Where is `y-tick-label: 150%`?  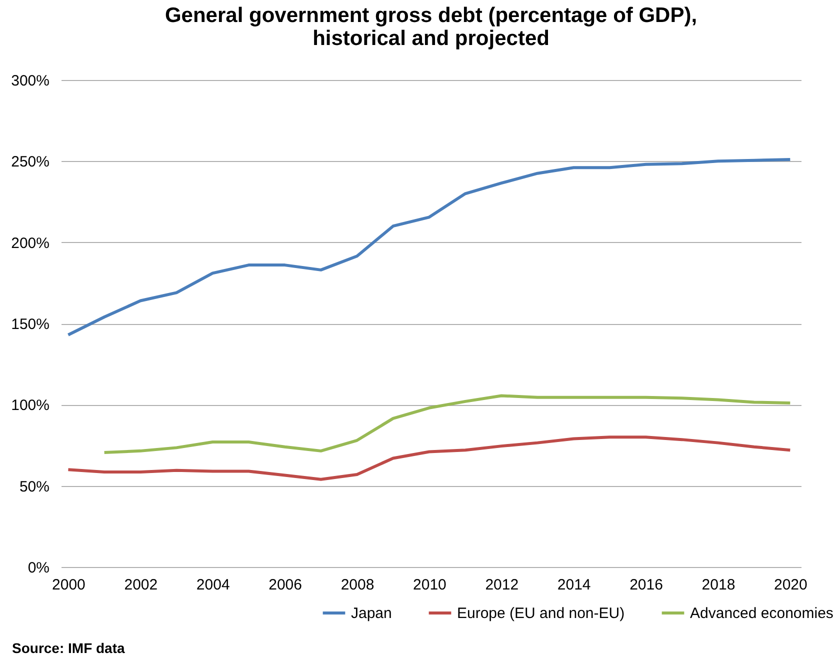
y-tick-label: 150% is located at coordinates (30, 324).